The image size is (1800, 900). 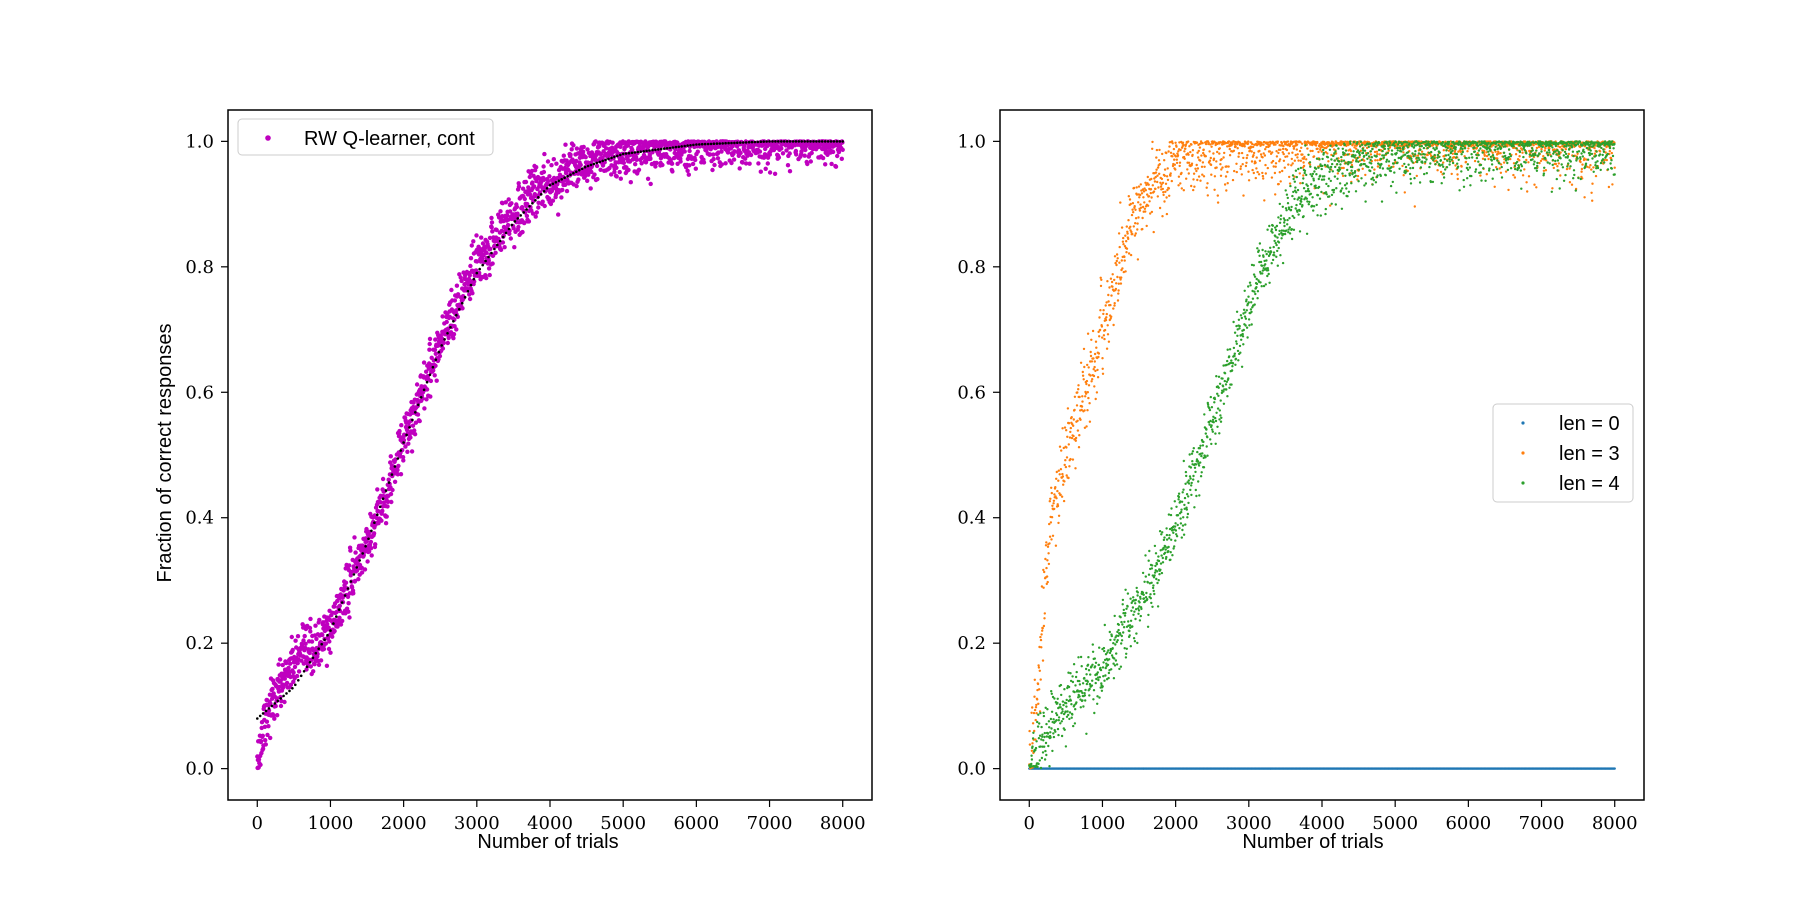 What do you see at coordinates (550, 823) in the screenshot?
I see `x-tick-label: 4000` at bounding box center [550, 823].